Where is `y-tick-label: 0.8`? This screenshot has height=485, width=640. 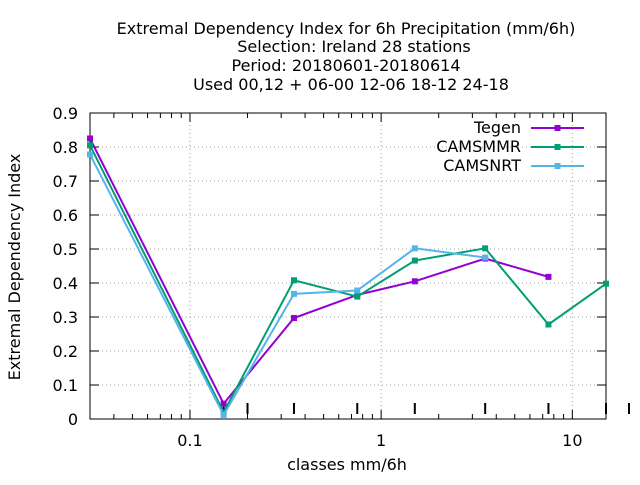
y-tick-label: 0.8 is located at coordinates (65, 147).